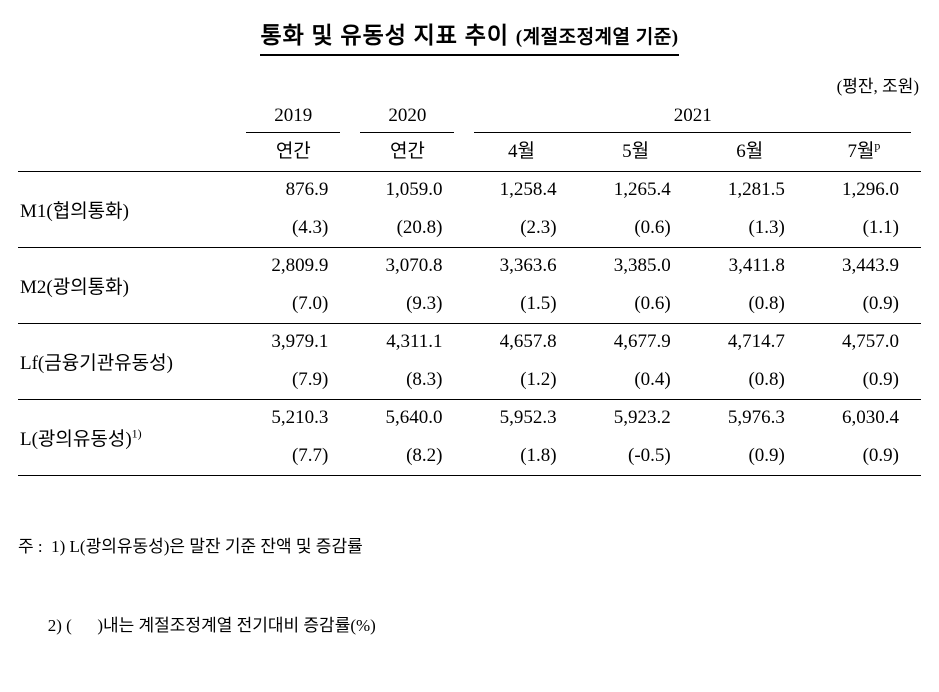 Image resolution: width=939 pixels, height=692 pixels. What do you see at coordinates (750, 418) in the screenshot?
I see `value-cell: 5,976.3` at bounding box center [750, 418].